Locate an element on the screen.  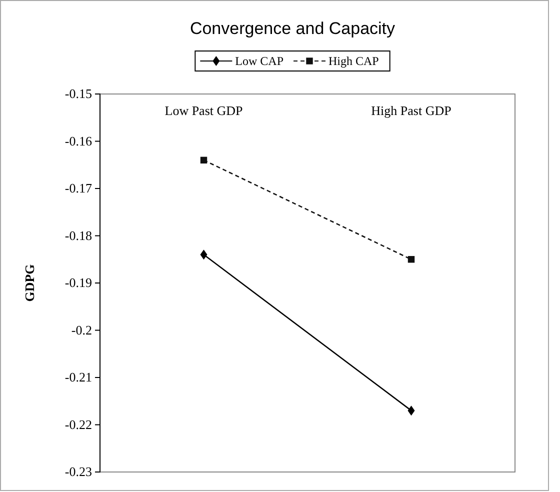
y-tick-label: -0.21 is located at coordinates (78, 377).